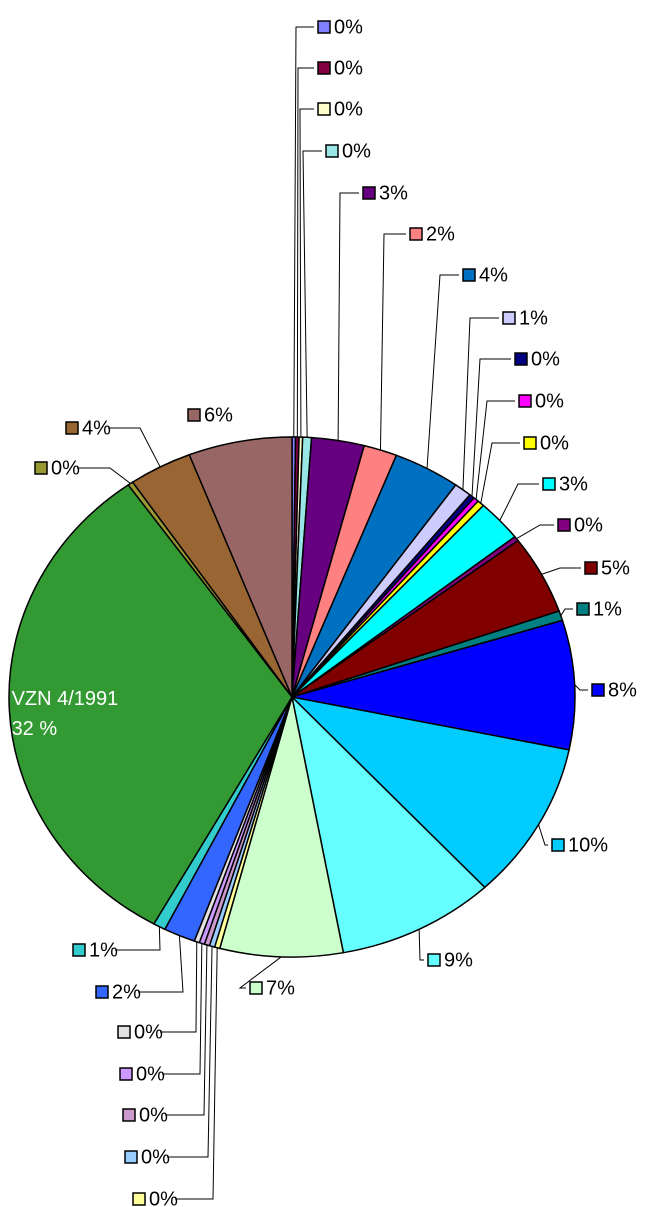  Describe the element at coordinates (458, 960) in the screenshot. I see `data-label: 9%` at that location.